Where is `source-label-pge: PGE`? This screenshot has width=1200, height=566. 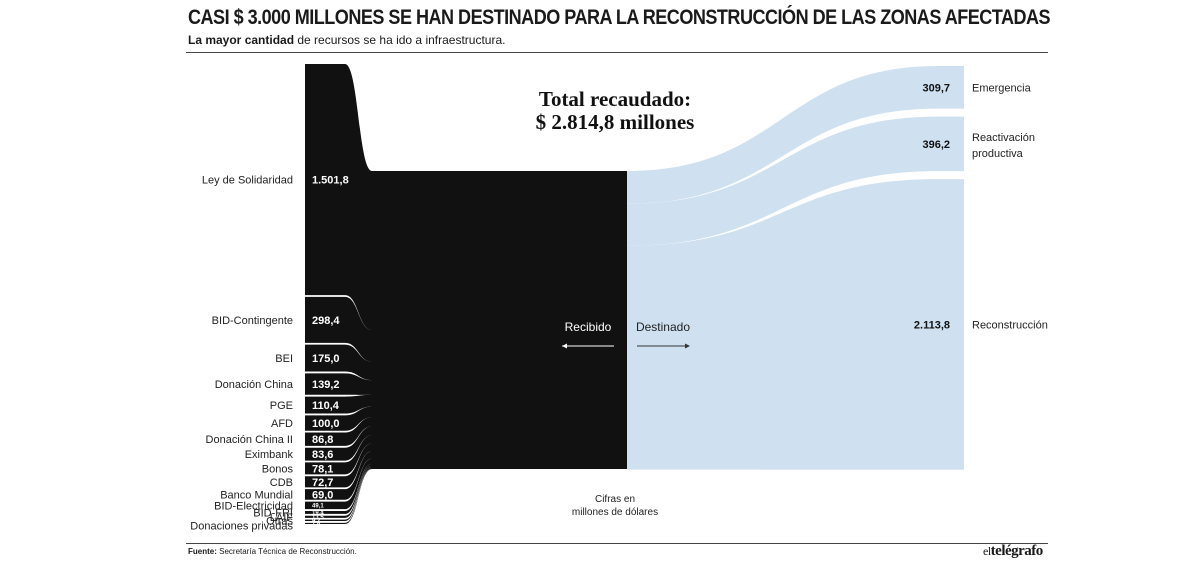 source-label-pge: PGE is located at coordinates (281, 406).